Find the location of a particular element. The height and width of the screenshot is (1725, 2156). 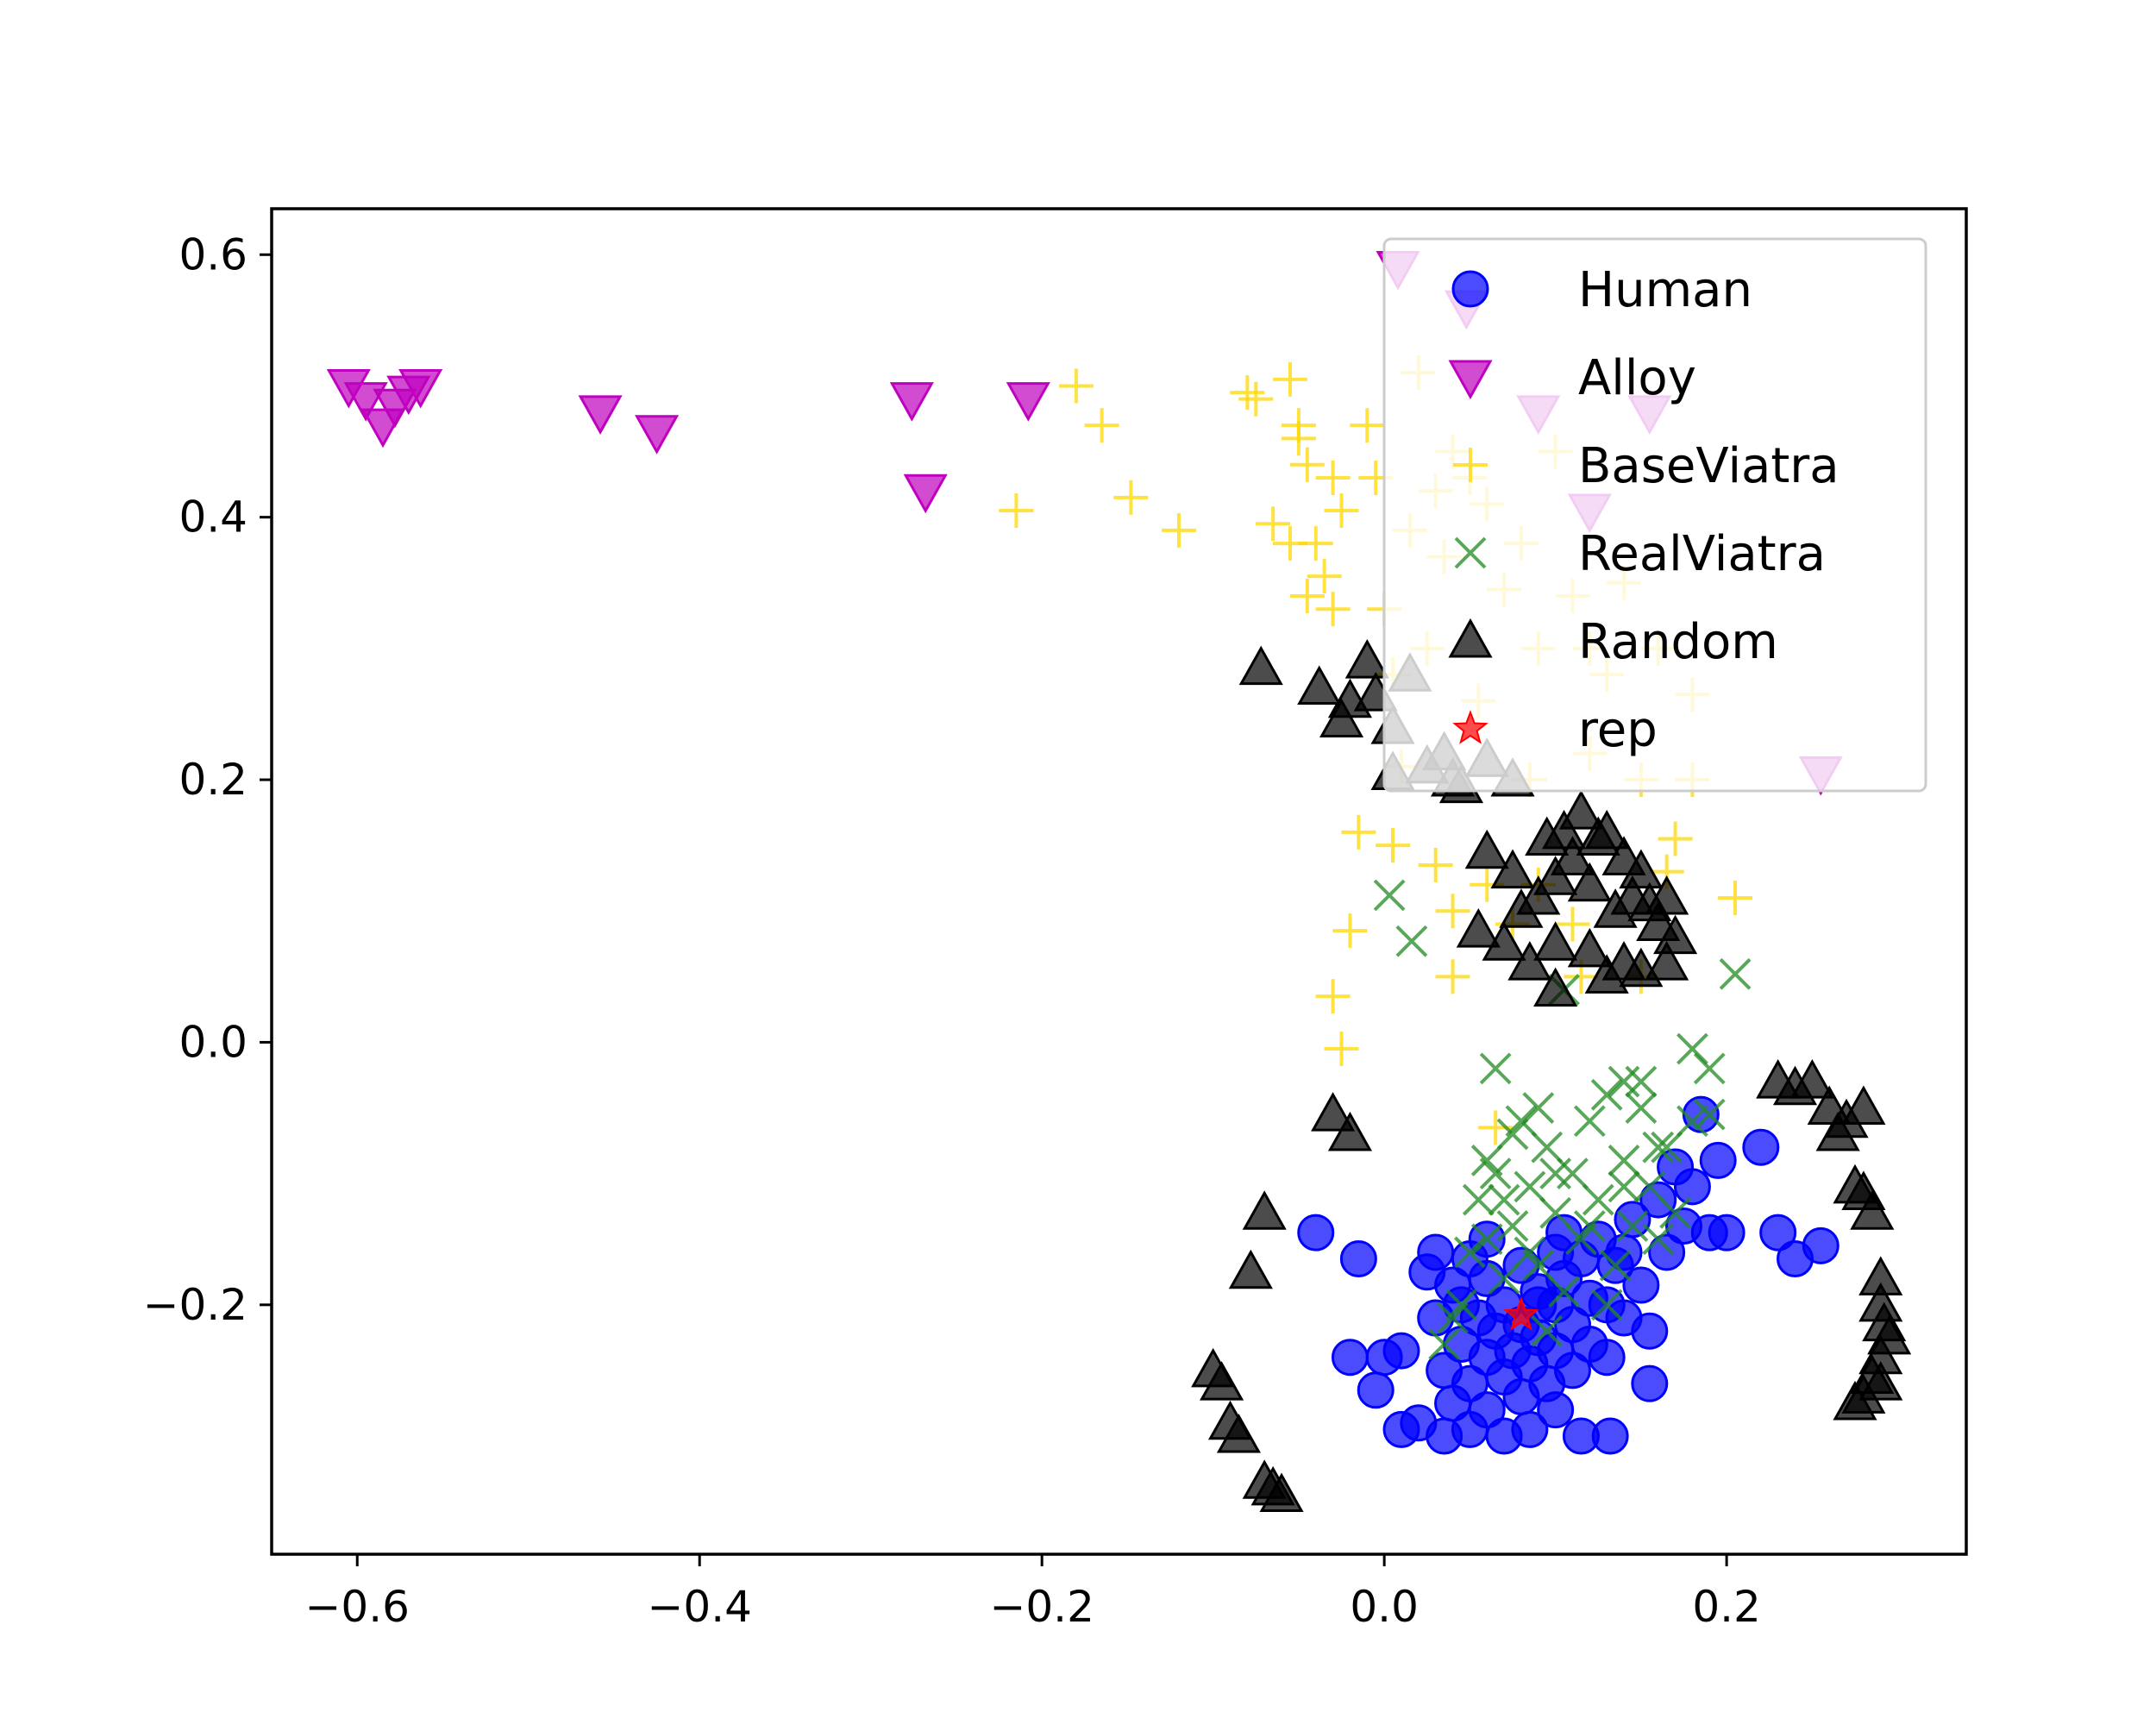

y-tick-label: 0.4 is located at coordinates (213, 517).